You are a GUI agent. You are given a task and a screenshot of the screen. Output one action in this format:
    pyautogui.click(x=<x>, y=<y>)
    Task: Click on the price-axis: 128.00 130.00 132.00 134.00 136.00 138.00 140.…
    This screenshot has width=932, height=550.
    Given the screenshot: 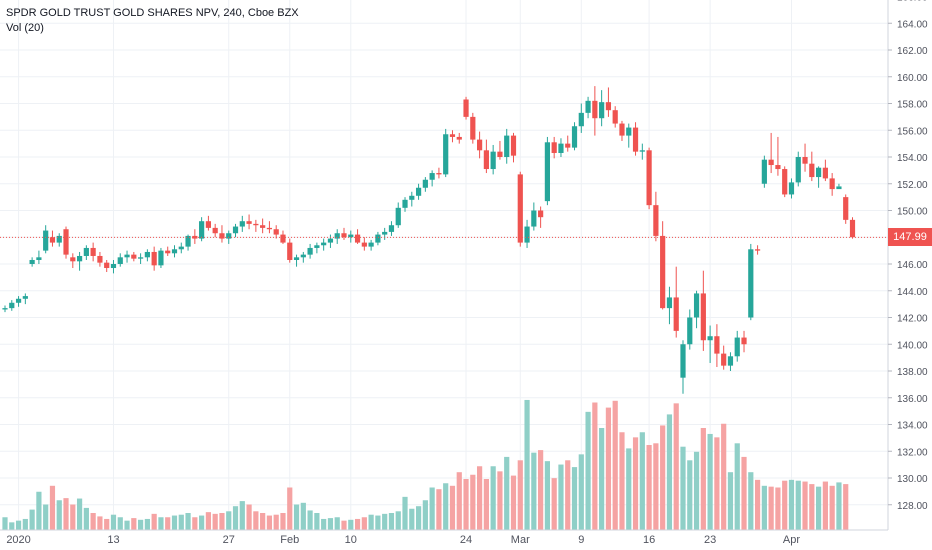 What is the action you would take?
    pyautogui.click(x=908, y=256)
    